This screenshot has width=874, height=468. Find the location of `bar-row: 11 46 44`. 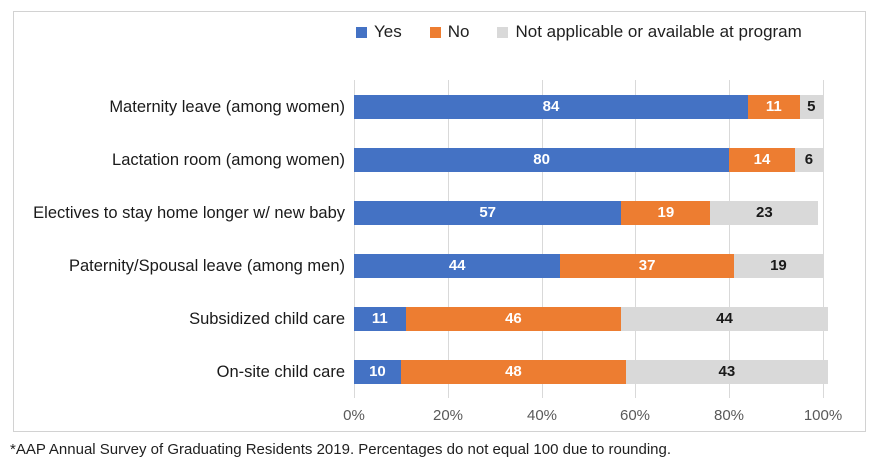

bar-row: 11 46 44 is located at coordinates (591, 319).